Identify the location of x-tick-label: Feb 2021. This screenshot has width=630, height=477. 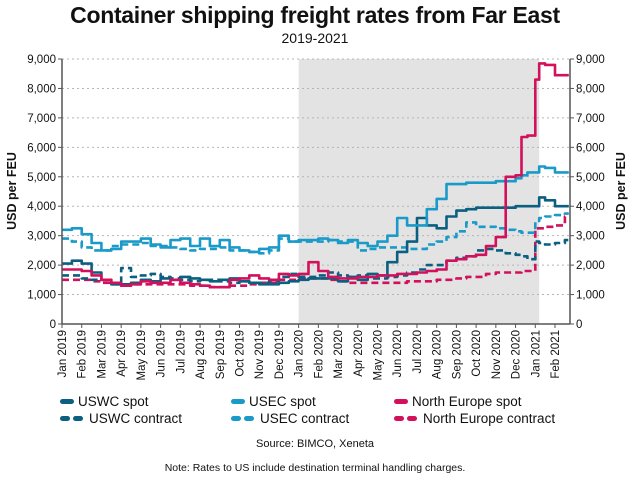
(556, 354).